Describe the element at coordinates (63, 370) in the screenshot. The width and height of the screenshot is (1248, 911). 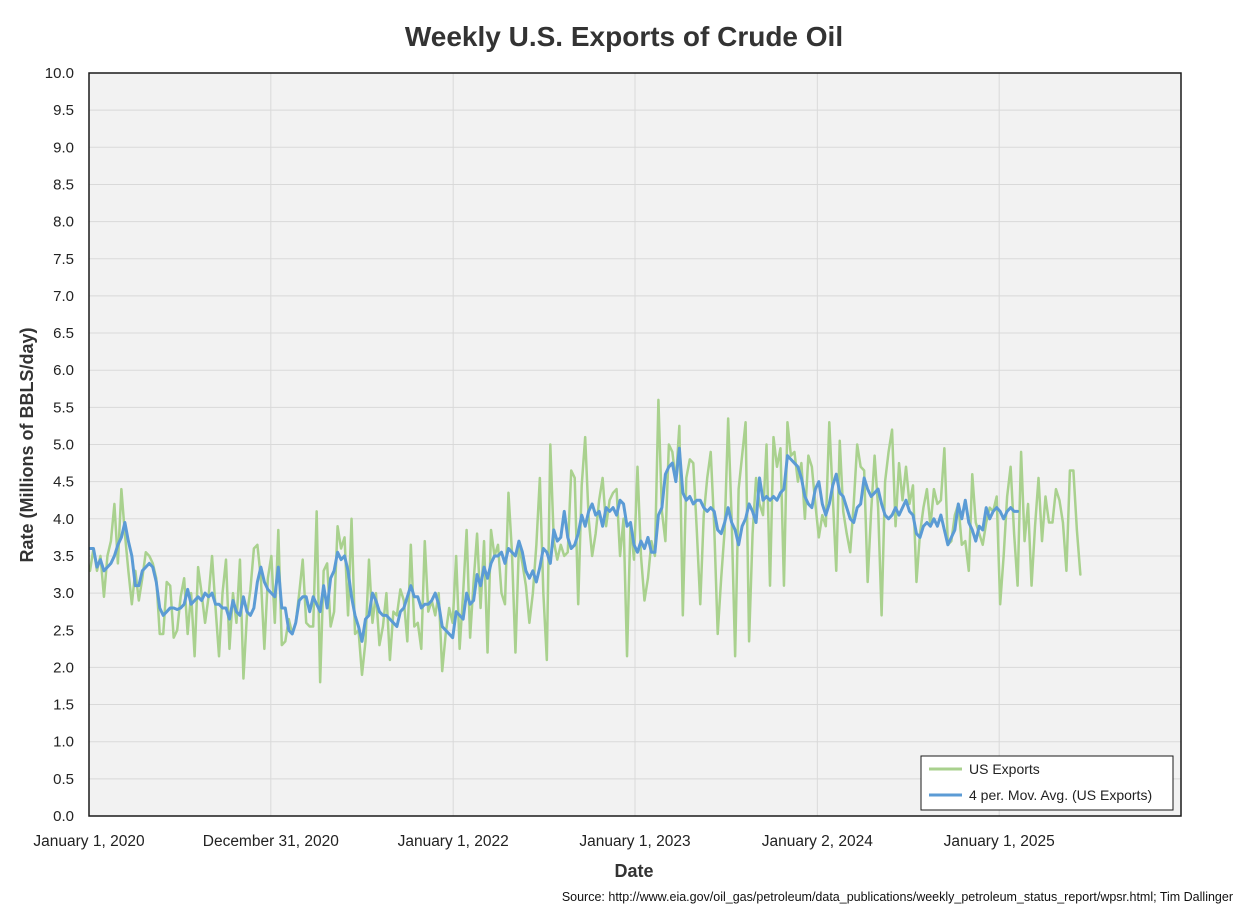
I see `y-tick-label: 6.0` at that location.